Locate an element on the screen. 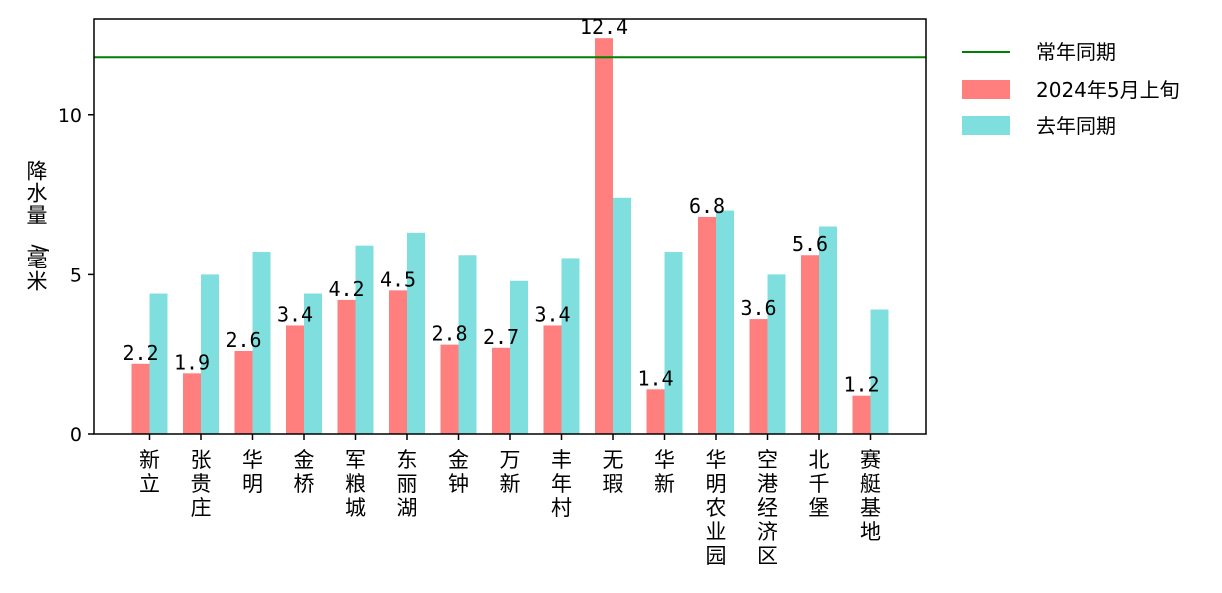  x-tick-label: 华新 is located at coordinates (664, 472).